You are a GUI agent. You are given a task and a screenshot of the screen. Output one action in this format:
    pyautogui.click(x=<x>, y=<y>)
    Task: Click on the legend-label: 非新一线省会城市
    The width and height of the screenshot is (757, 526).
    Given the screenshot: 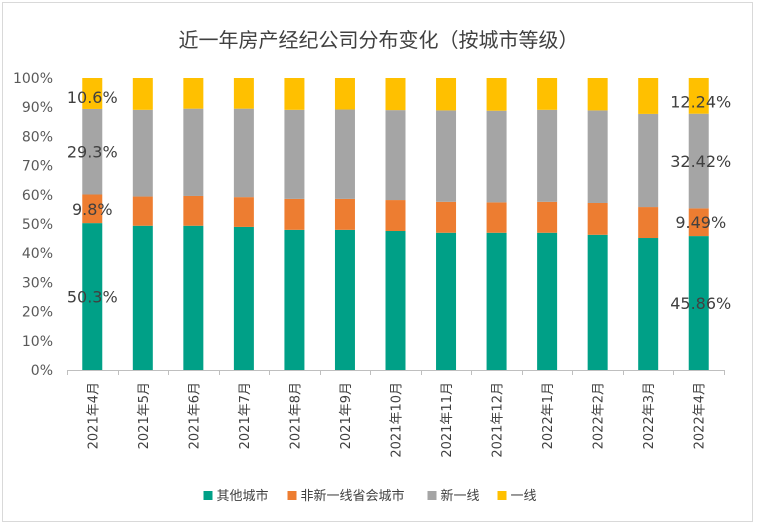 What is the action you would take?
    pyautogui.click(x=353, y=496)
    